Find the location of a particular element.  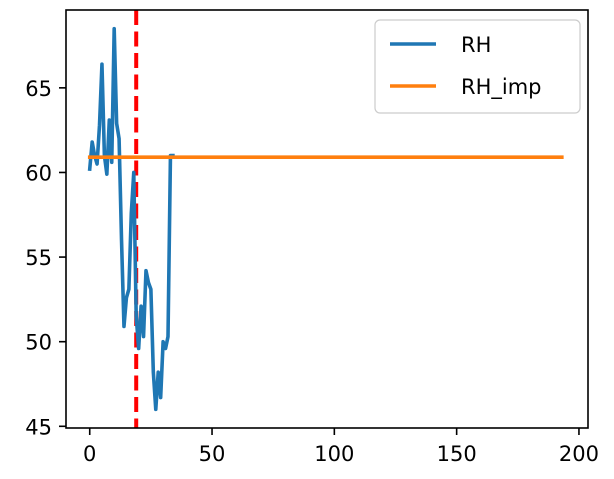

y-tick-label: 65 is located at coordinates (38, 89).